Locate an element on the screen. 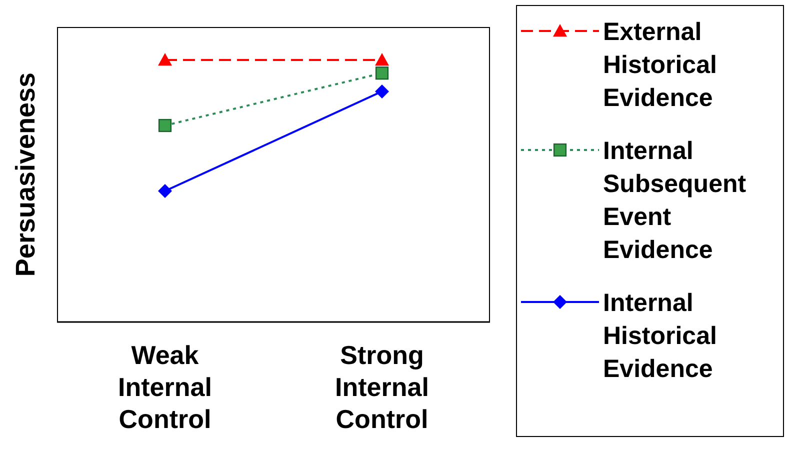  legend-label: Internal Historical Evidence is located at coordinates (660, 336).